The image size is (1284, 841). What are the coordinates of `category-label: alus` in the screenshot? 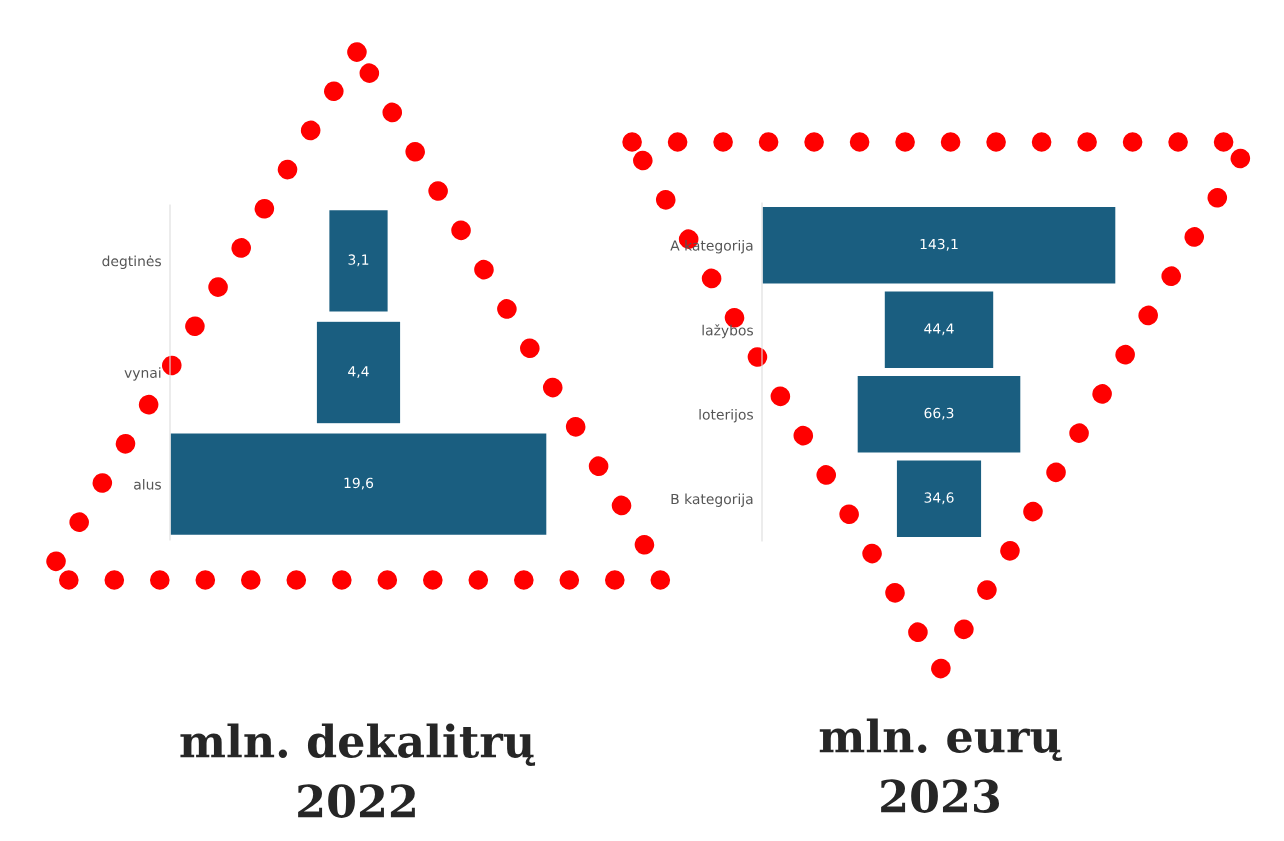 It's located at (147, 484).